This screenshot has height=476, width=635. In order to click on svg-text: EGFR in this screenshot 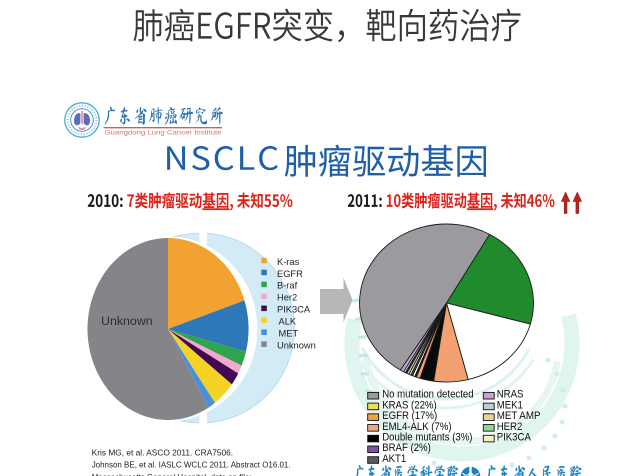, I will do `click(290, 274)`.